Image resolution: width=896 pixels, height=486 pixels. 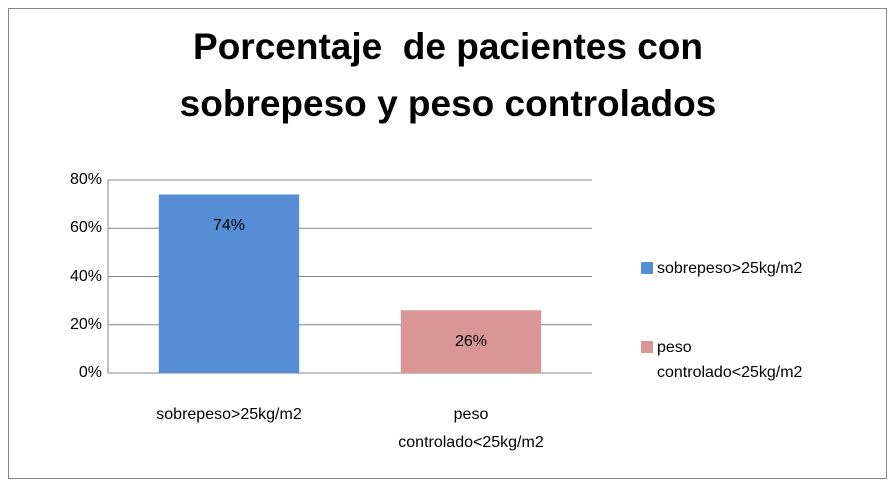 What do you see at coordinates (85, 324) in the screenshot?
I see `y-tick-label: 20%` at bounding box center [85, 324].